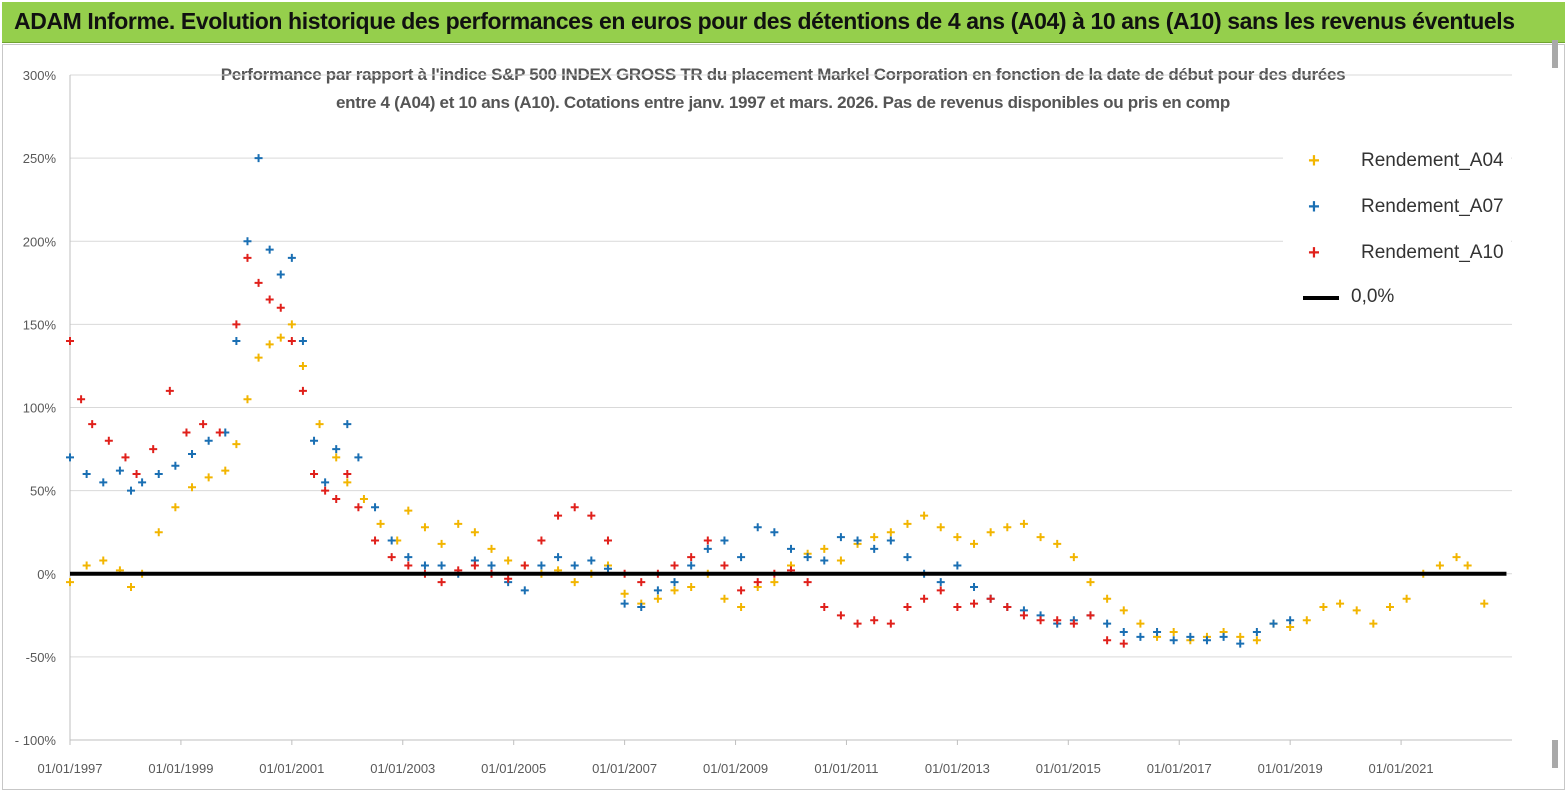 The height and width of the screenshot is (790, 1567). Describe the element at coordinates (1555, 54) in the screenshot. I see `resize-handle-top` at that location.